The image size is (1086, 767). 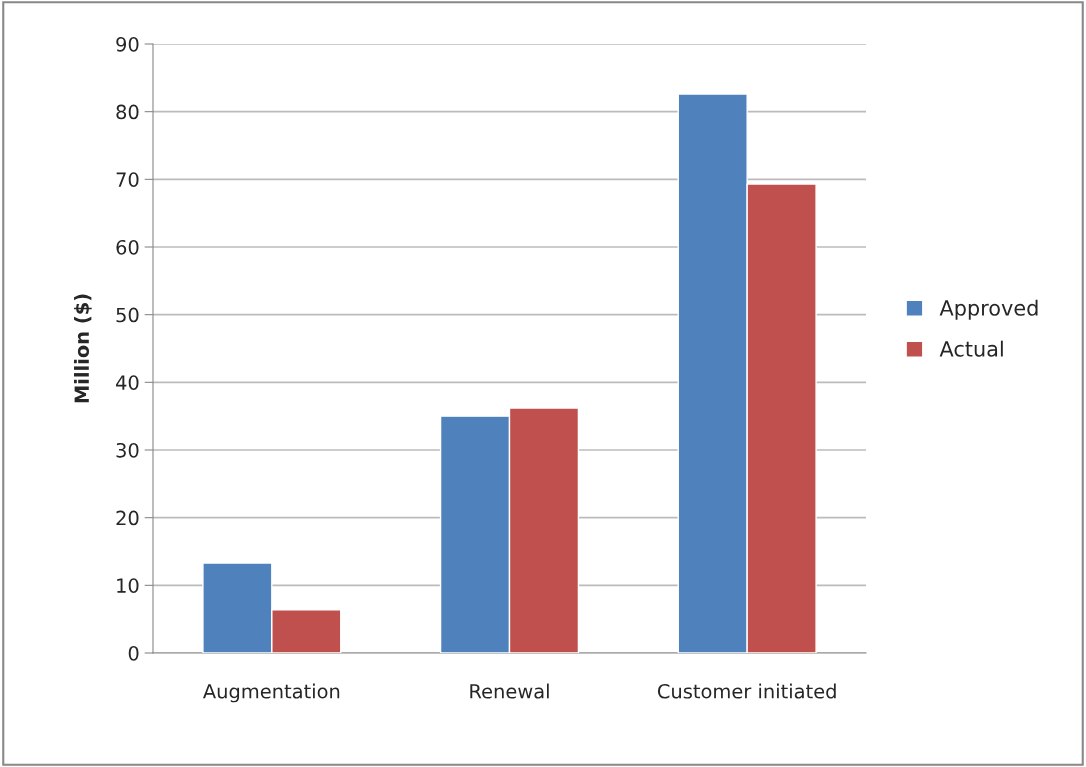 I want to click on y-tick-label: 20, so click(x=127, y=518).